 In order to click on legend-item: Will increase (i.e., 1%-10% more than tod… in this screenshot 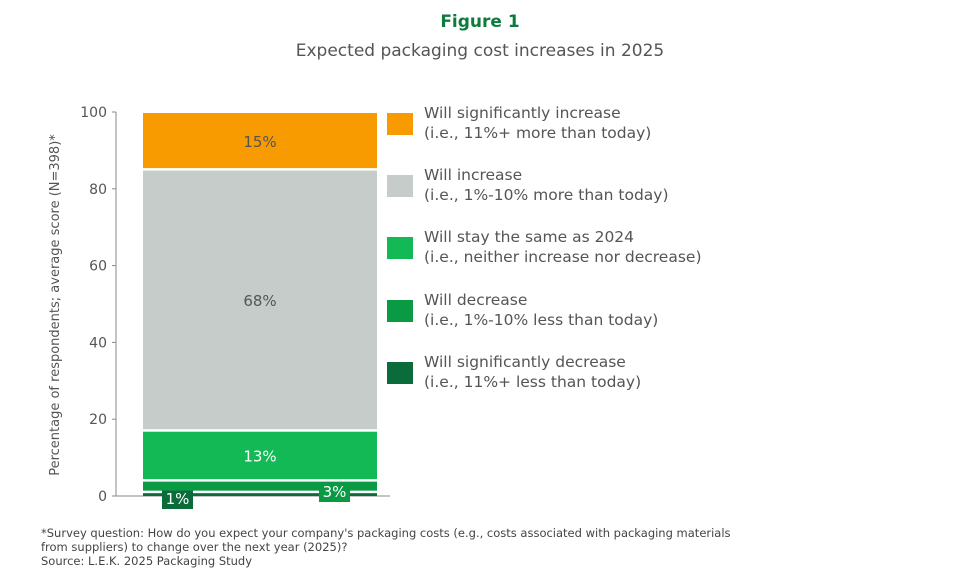, I will do `click(528, 185)`.